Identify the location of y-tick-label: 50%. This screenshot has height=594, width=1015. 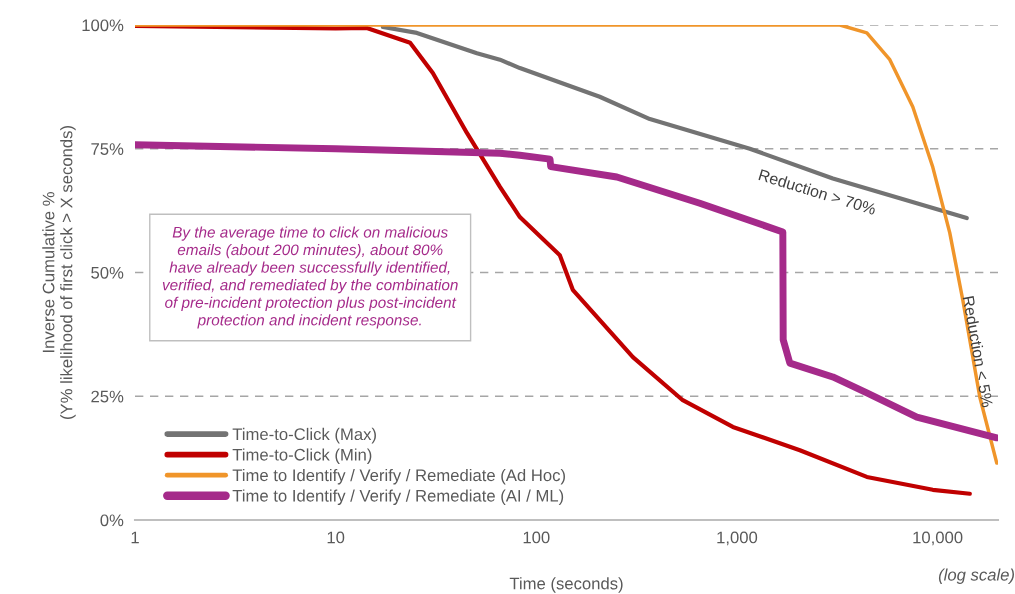
(107, 272).